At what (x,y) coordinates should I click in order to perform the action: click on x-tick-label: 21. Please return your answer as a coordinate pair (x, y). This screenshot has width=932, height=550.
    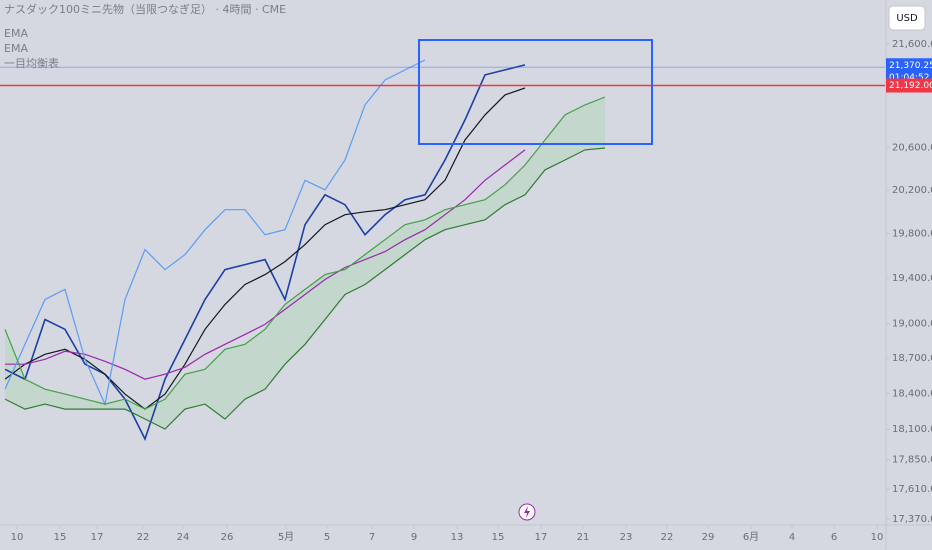
    Looking at the image, I should click on (583, 537).